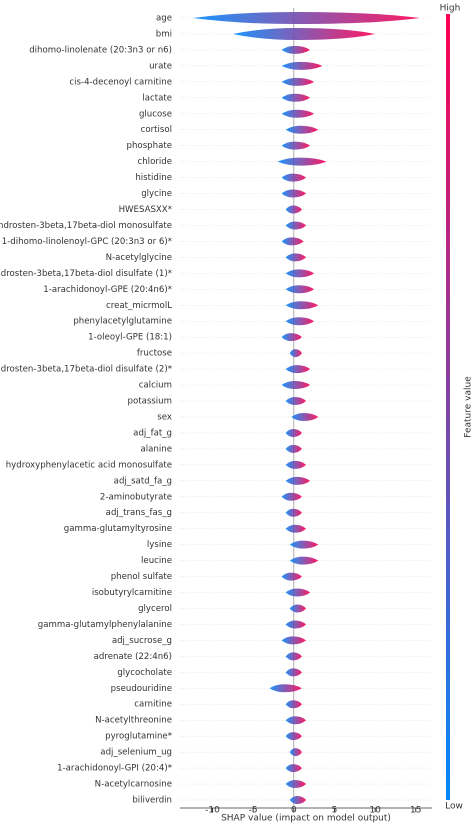 The image size is (474, 823). What do you see at coordinates (143, 481) in the screenshot?
I see `feature-label: adj_satd_fa_g` at bounding box center [143, 481].